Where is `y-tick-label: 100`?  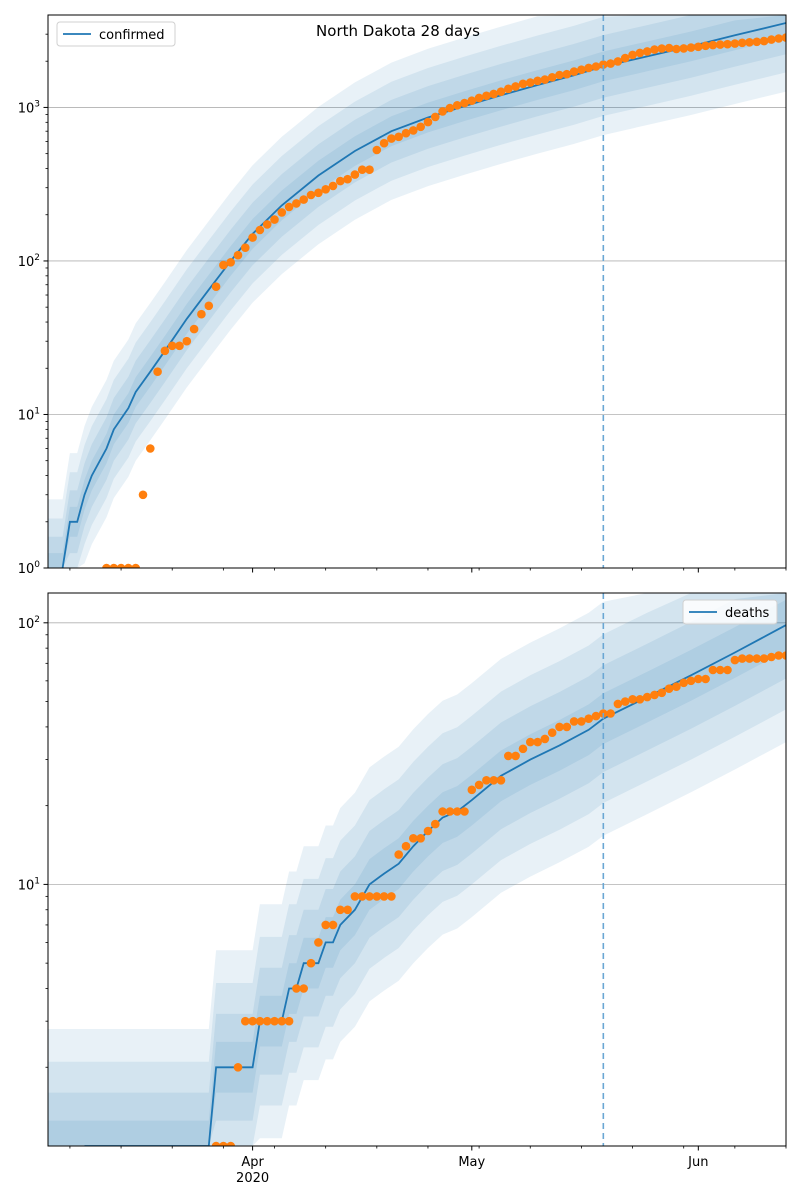
y-tick-label: 100 is located at coordinates (29, 568).